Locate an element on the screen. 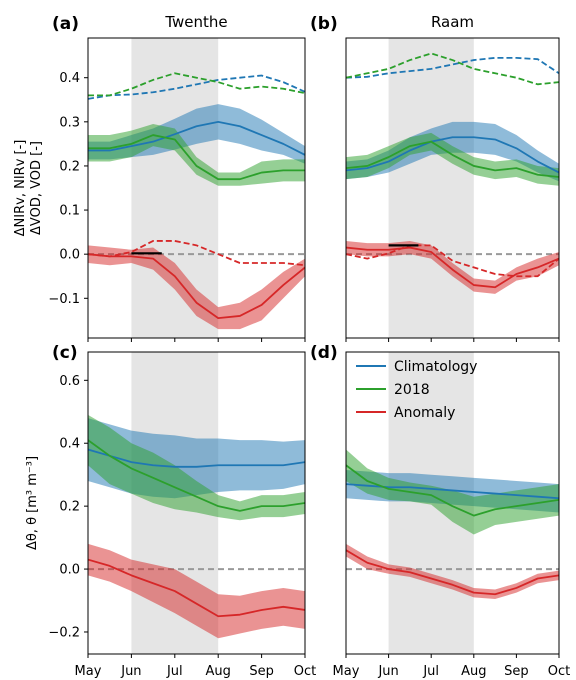 The width and height of the screenshot is (576, 680). y-tick-label: 0.3 is located at coordinates (69, 122).